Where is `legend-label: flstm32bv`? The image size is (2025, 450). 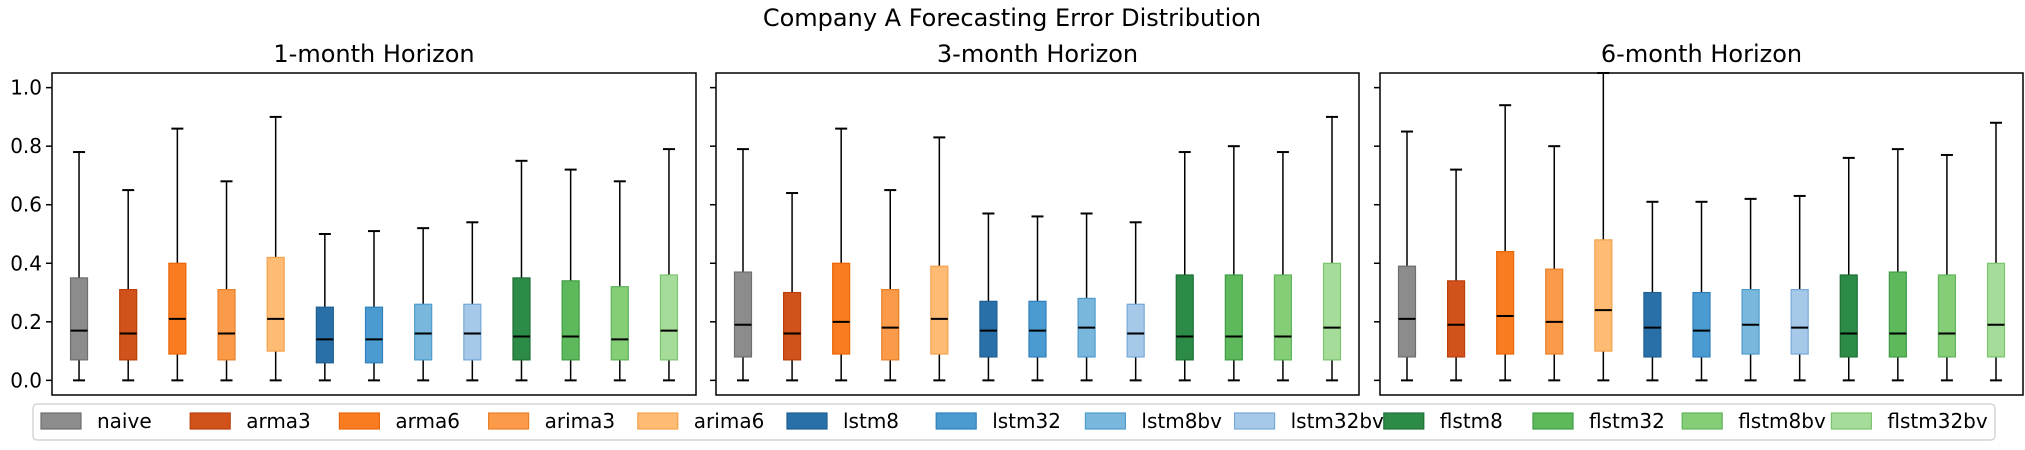 legend-label: flstm32bv is located at coordinates (1937, 421).